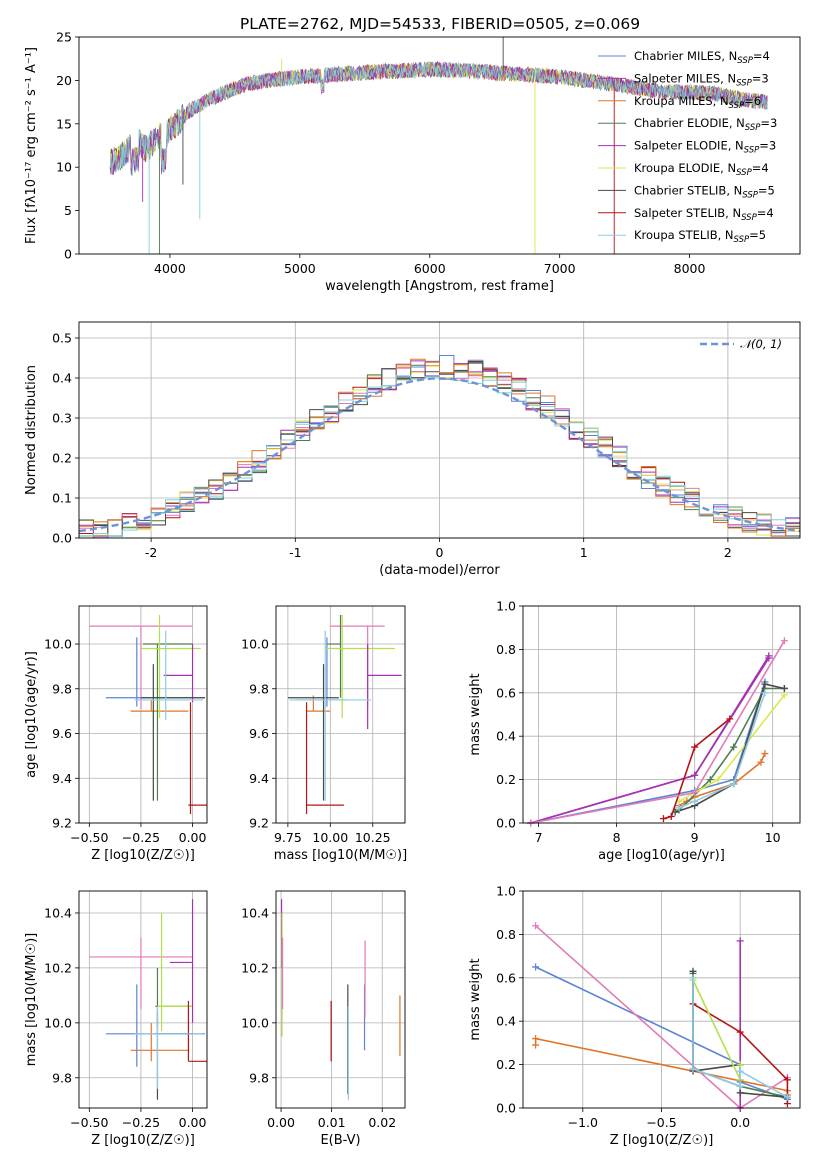  I want to click on x-tick-label: 0.00, so click(281, 1122).